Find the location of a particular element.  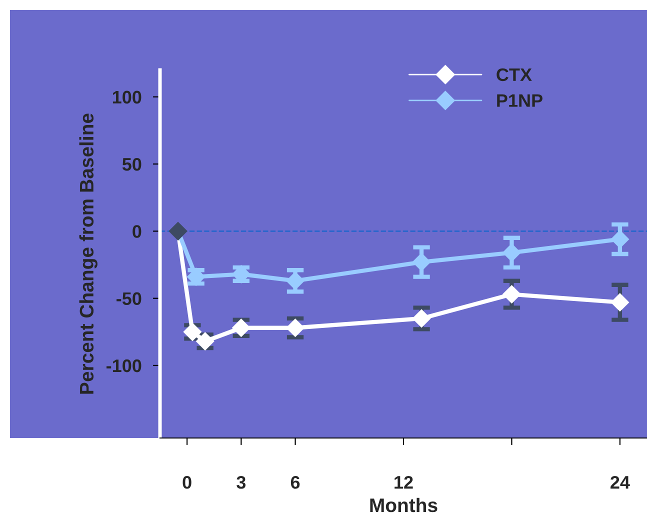

x-tick-label: 6 is located at coordinates (295, 482).